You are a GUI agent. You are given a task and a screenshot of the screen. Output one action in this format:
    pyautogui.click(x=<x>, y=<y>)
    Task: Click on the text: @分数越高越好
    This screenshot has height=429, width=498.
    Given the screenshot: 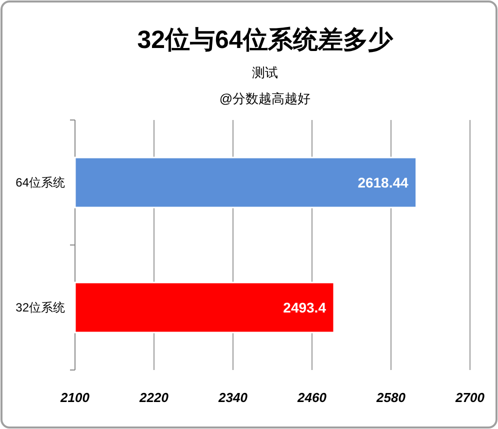 What is the action you would take?
    pyautogui.click(x=265, y=98)
    